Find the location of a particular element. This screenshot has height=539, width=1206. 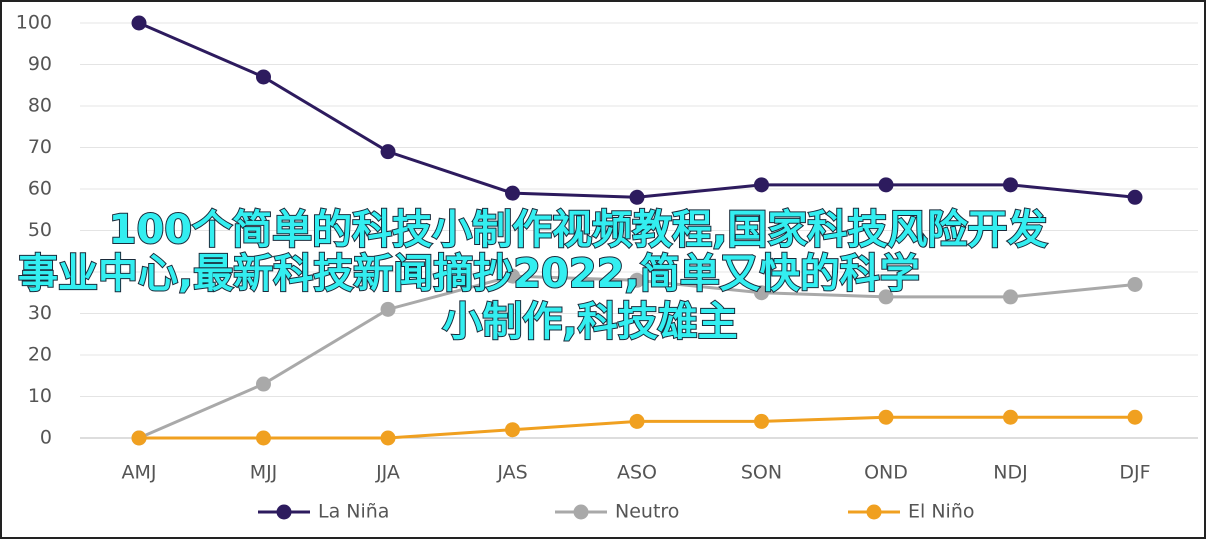

x-tick-label: SON is located at coordinates (761, 473).